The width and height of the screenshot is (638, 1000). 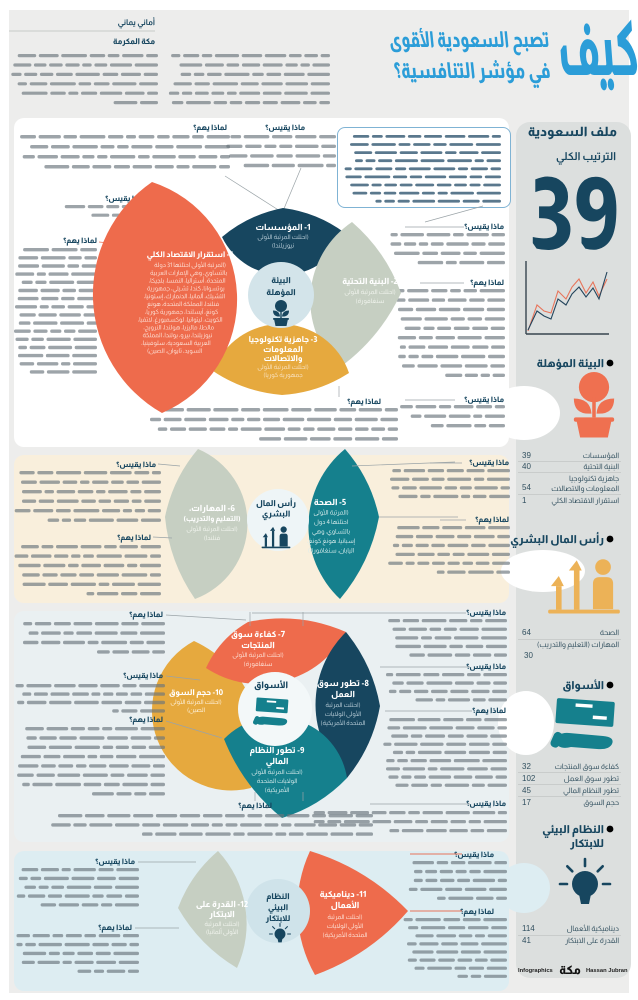 I want to click on svg-text: 45, so click(x=526, y=790).